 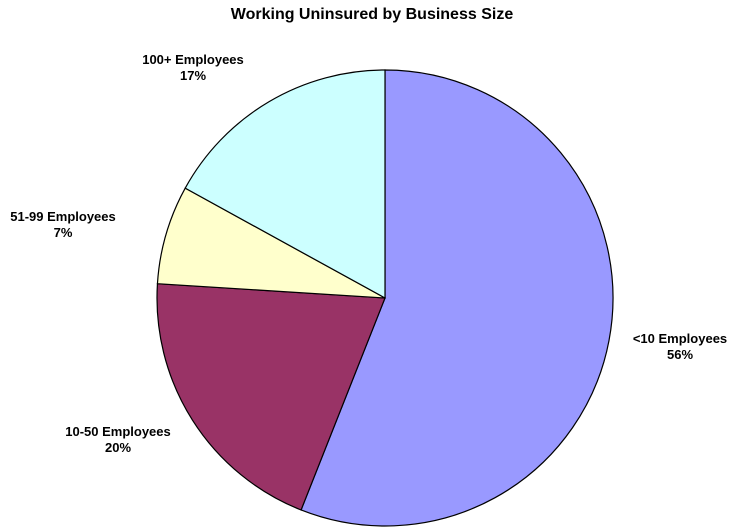 What do you see at coordinates (118, 431) in the screenshot?
I see `slice-label-2: 10-50 Employees` at bounding box center [118, 431].